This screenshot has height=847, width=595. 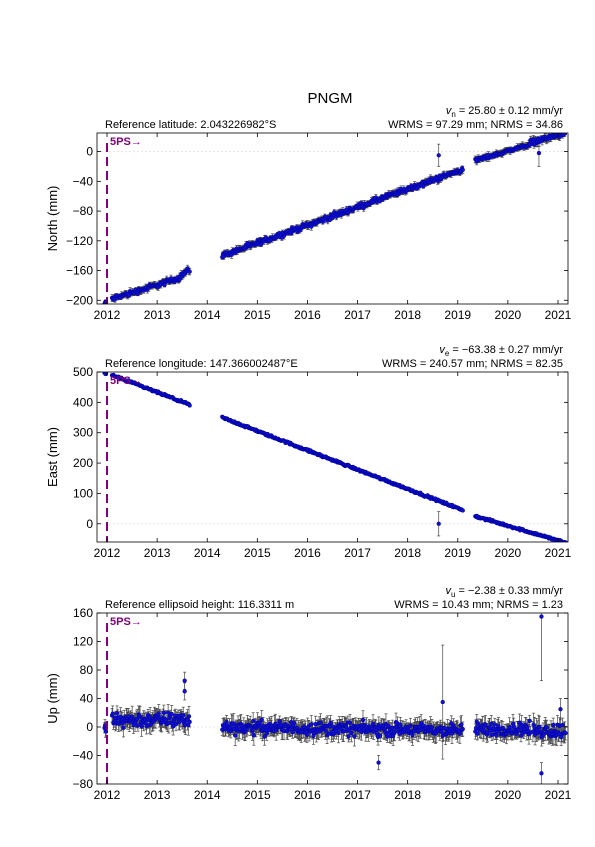 What do you see at coordinates (83, 493) in the screenshot?
I see `y-tick-label: 100` at bounding box center [83, 493].